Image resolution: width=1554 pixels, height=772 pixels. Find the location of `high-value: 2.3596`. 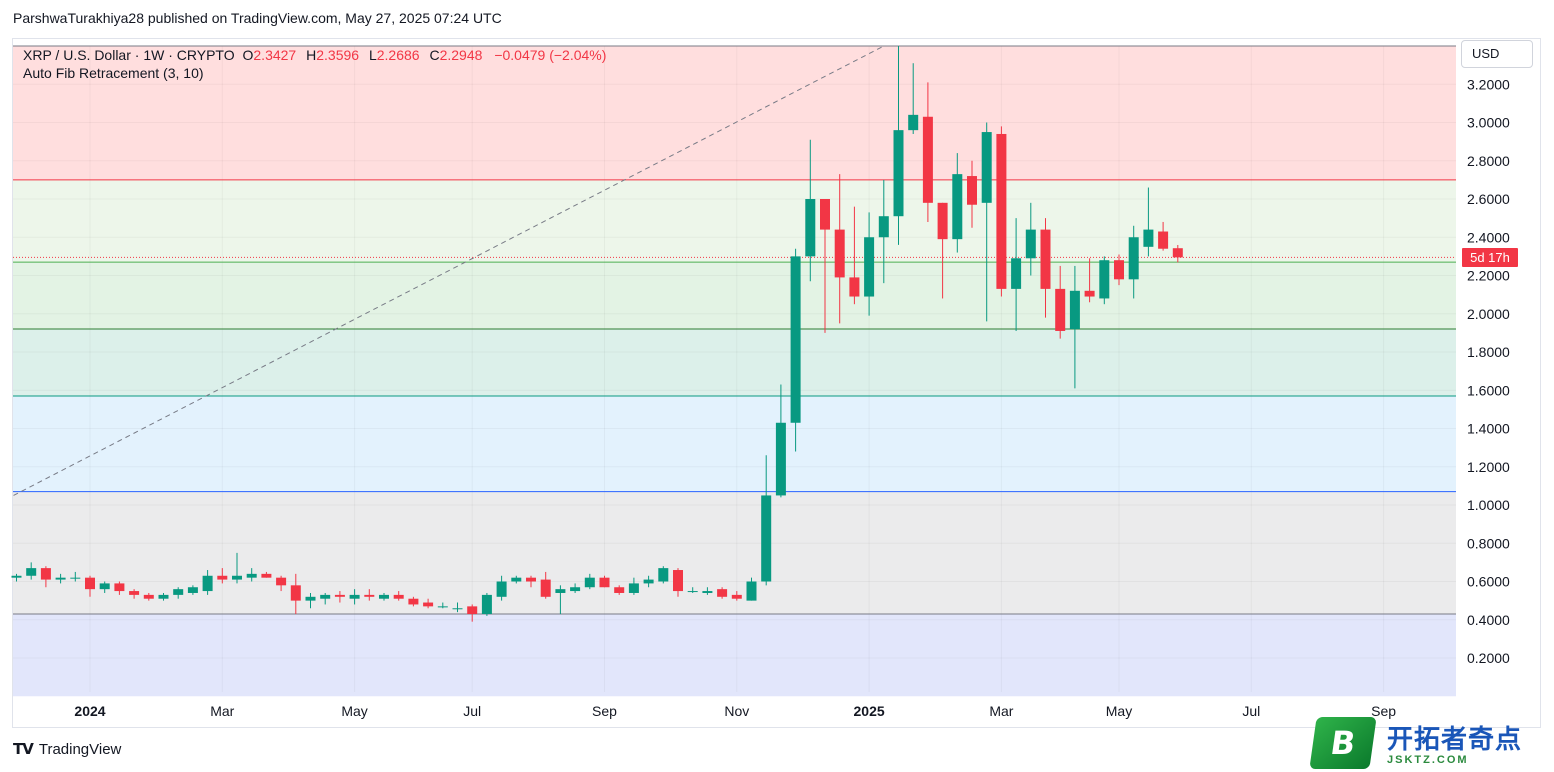

high-value: 2.3596 is located at coordinates (338, 55).